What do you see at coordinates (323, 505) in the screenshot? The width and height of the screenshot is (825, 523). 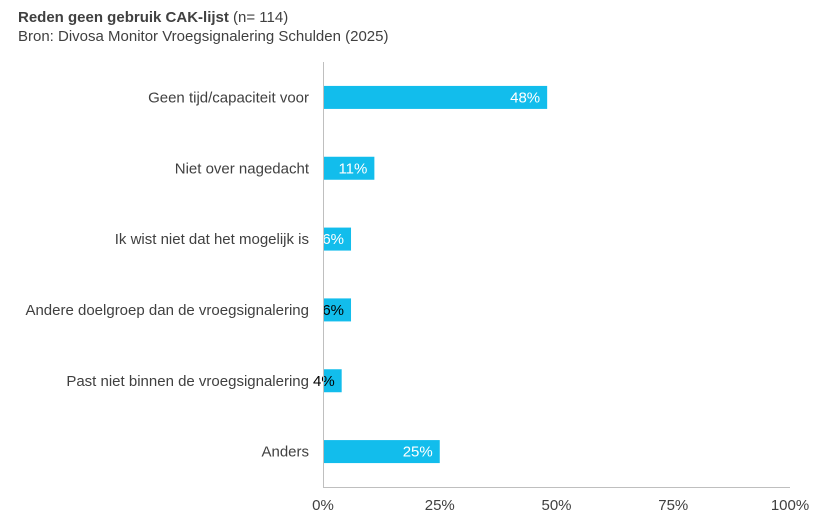 I see `x-tick-label-0: 0%` at bounding box center [323, 505].